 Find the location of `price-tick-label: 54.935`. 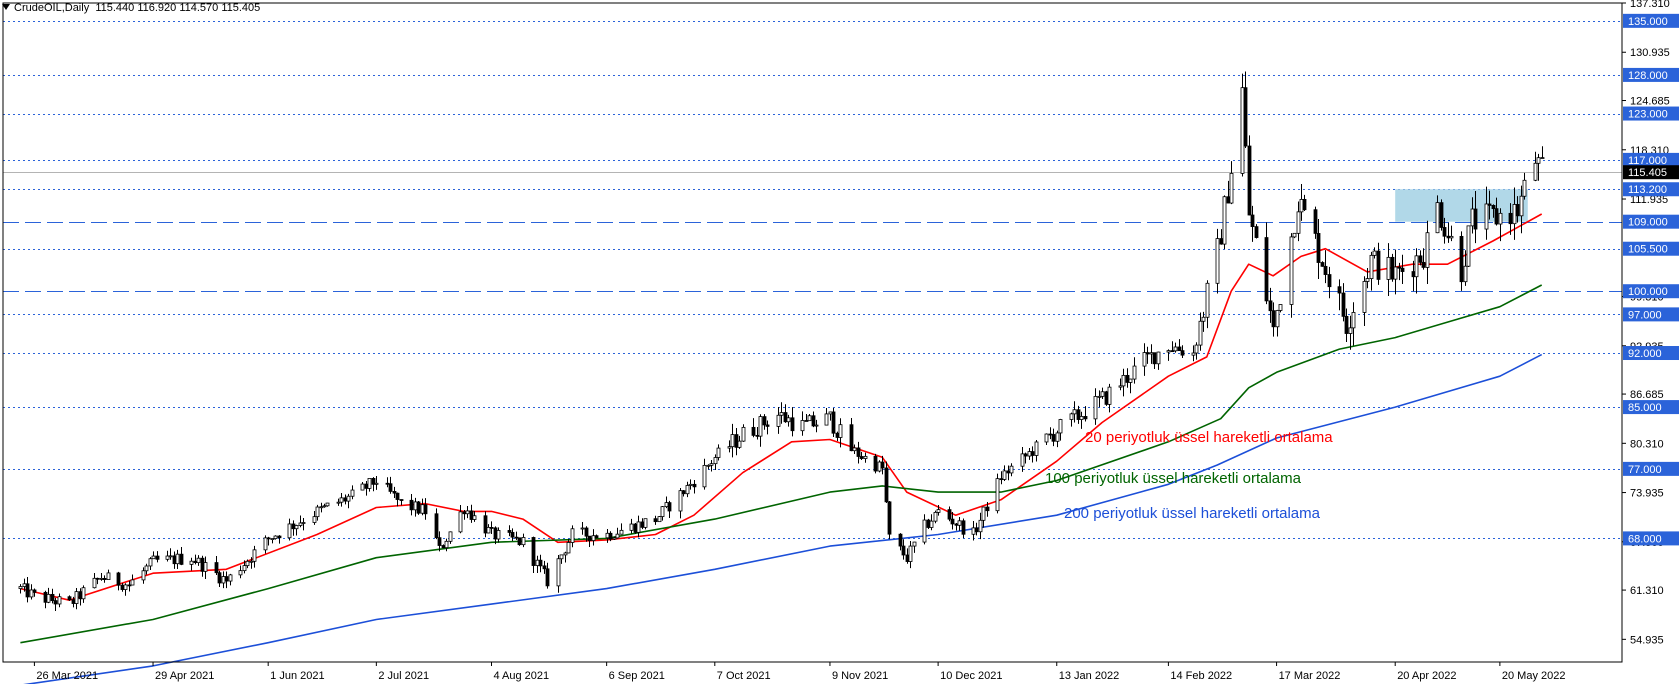

price-tick-label: 54.935 is located at coordinates (1647, 640).